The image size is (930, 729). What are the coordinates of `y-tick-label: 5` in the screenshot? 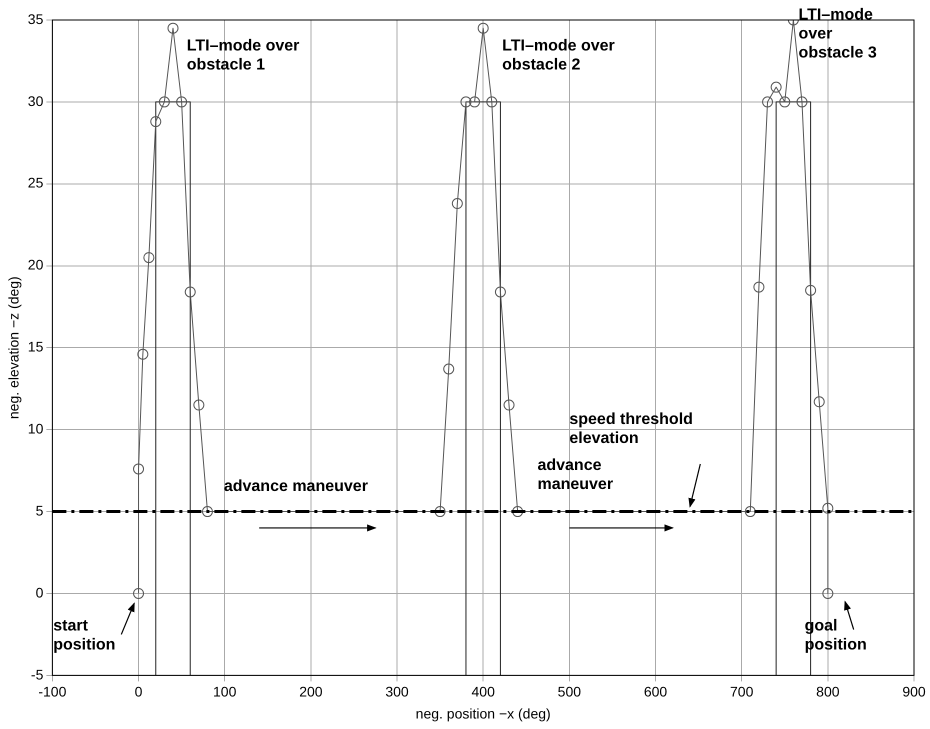 It's located at (40, 510).